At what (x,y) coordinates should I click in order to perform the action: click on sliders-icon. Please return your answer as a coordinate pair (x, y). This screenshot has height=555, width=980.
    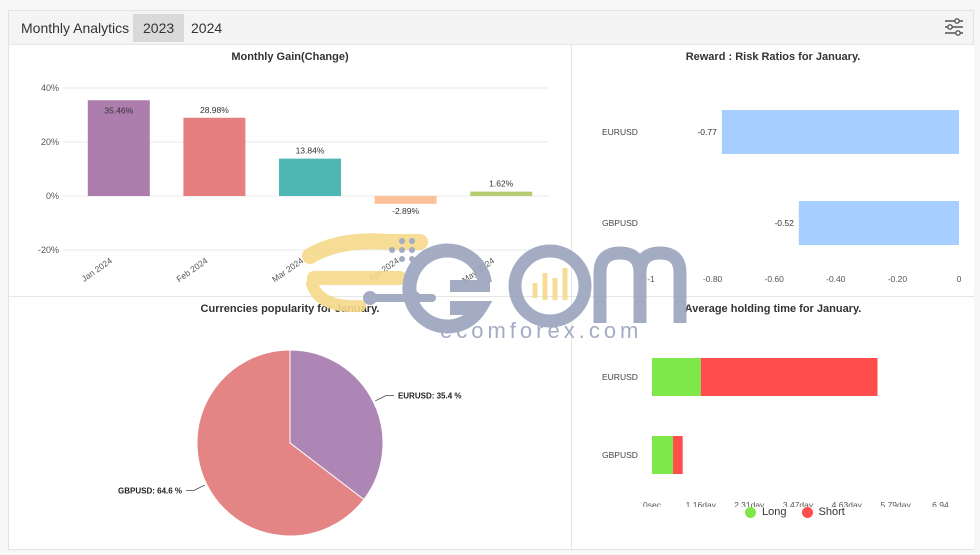
    Looking at the image, I should click on (954, 27).